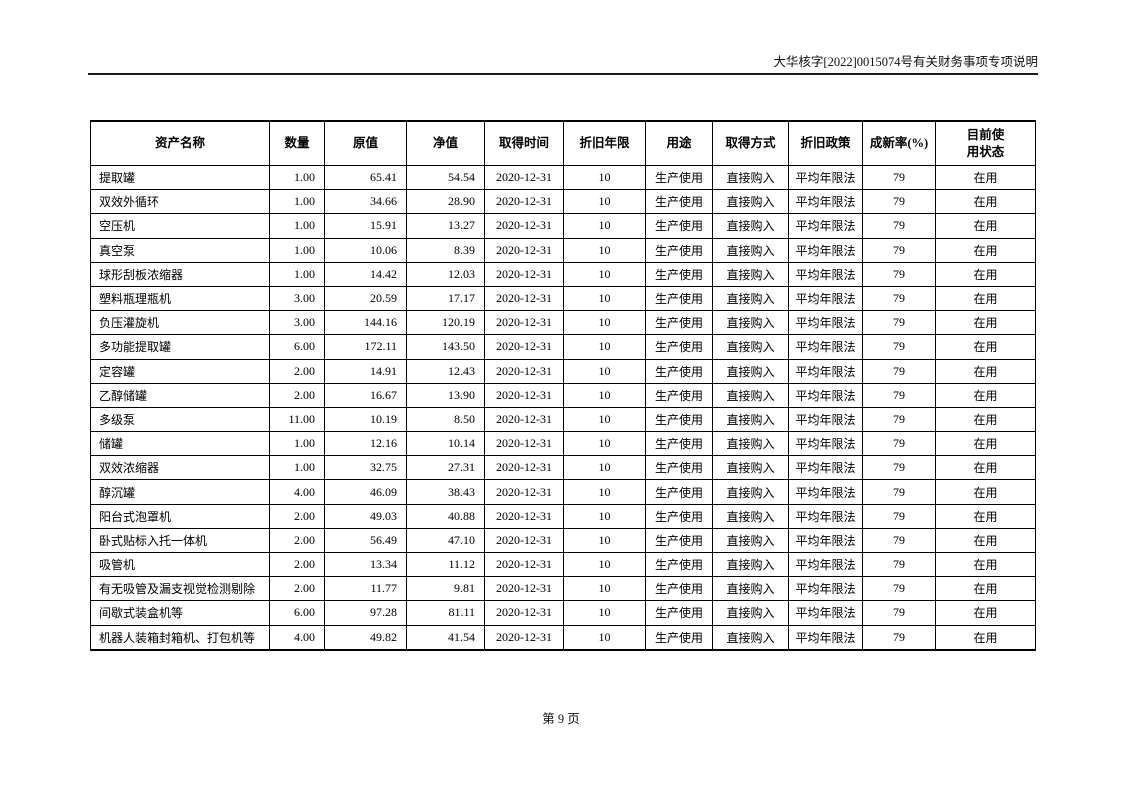 The width and height of the screenshot is (1122, 793). What do you see at coordinates (180, 444) in the screenshot?
I see `cell-asset-name: 储罐` at bounding box center [180, 444].